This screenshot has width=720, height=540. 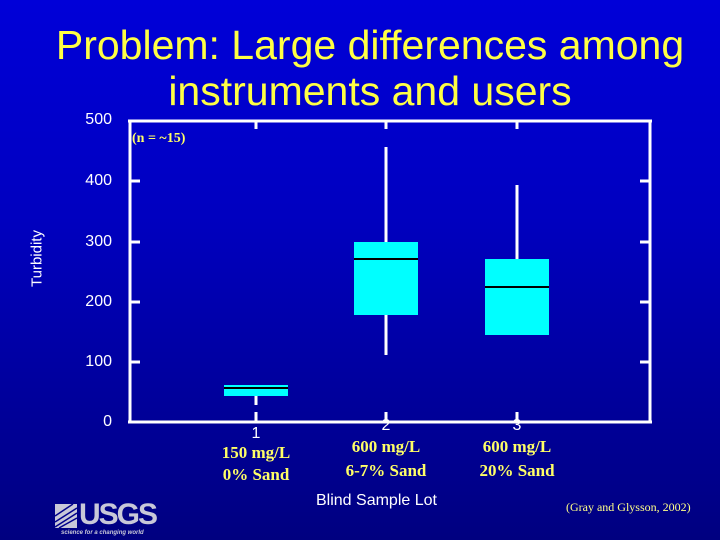 I want to click on usgs-tagline: science for a changing world, so click(x=102, y=533).